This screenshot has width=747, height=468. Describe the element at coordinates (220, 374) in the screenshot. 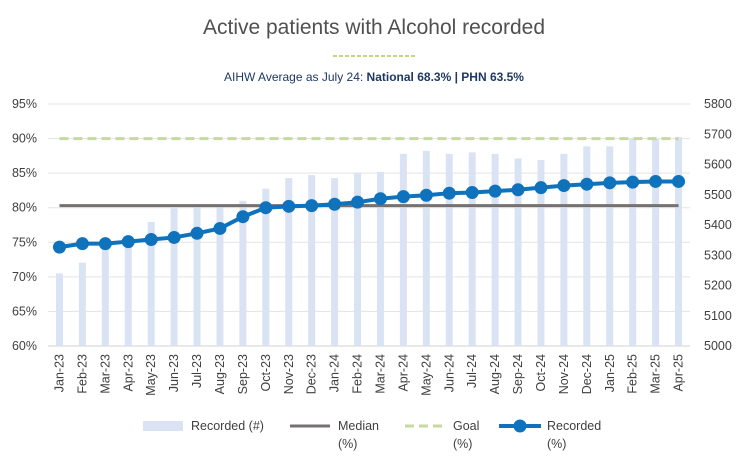

I see `x-tick-label: Aug-23` at that location.